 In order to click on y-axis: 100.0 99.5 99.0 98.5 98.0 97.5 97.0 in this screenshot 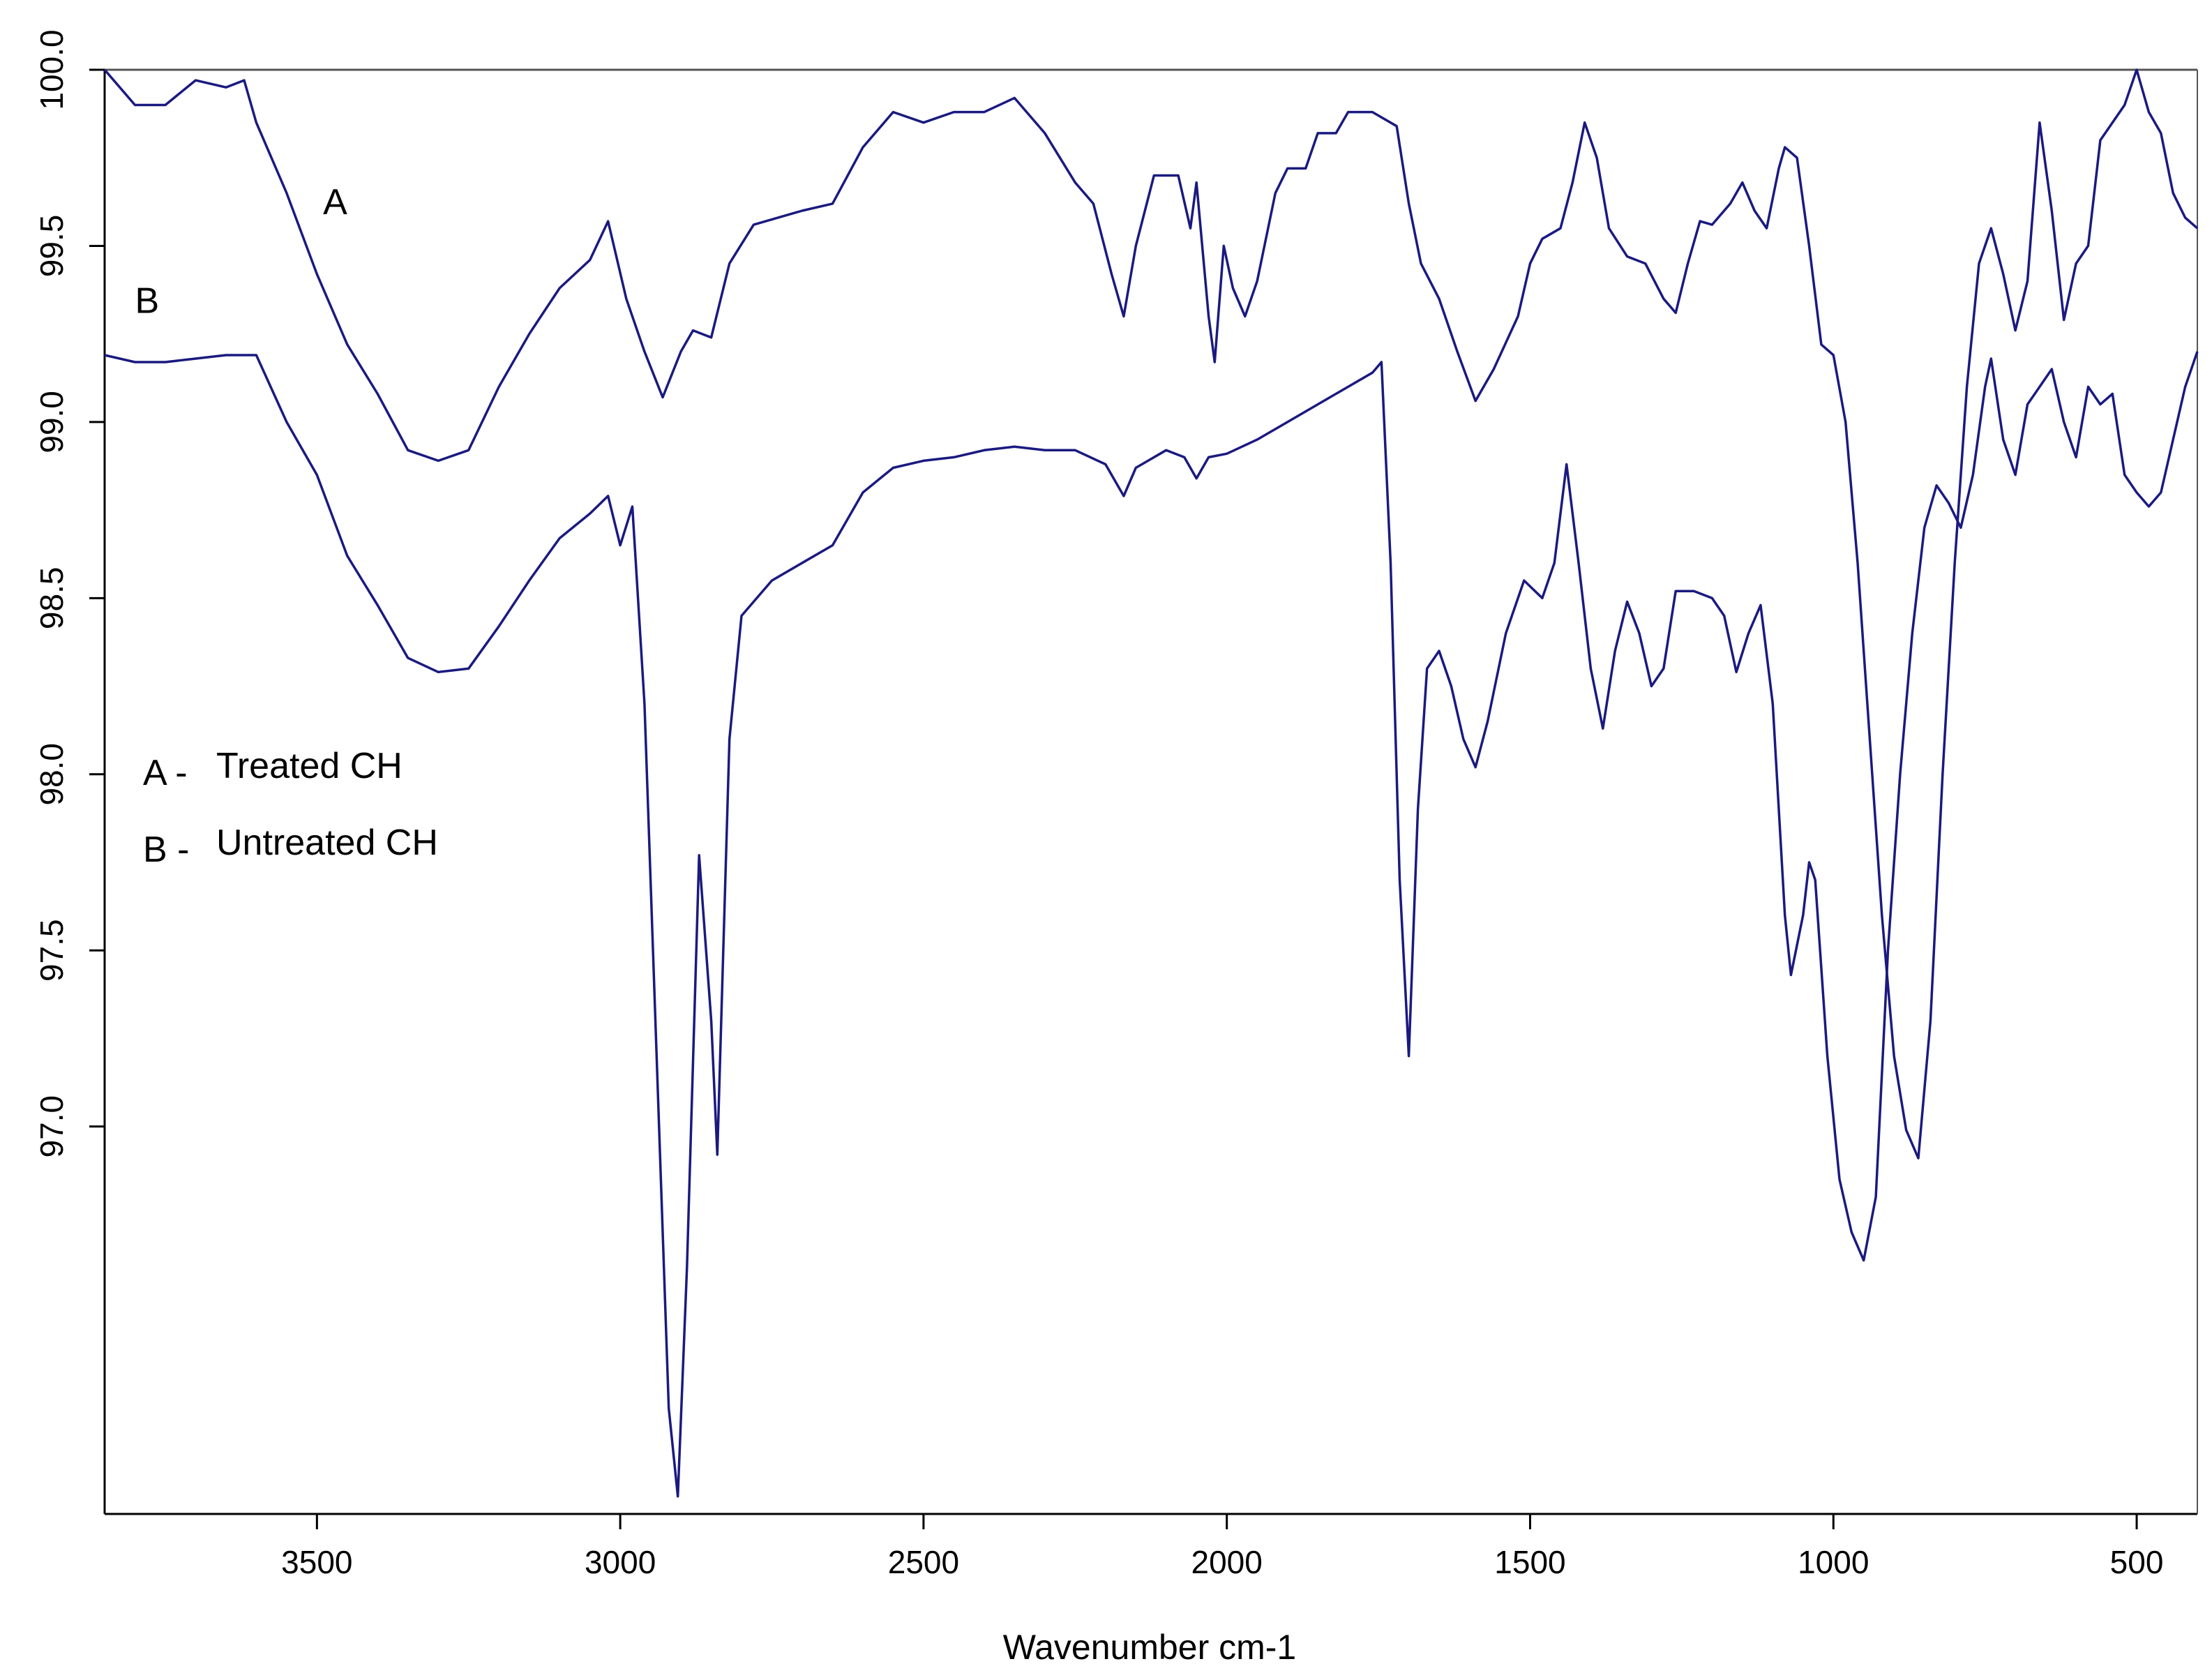, I will do `click(69, 593)`.